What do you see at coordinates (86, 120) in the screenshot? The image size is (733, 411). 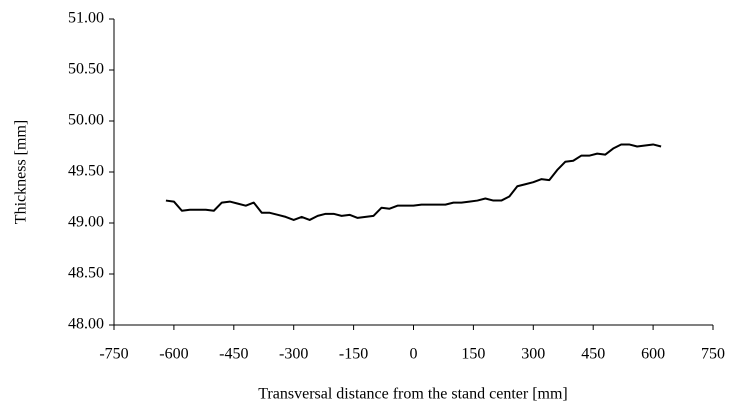 I see `y-tick-label: 50.00` at bounding box center [86, 120].